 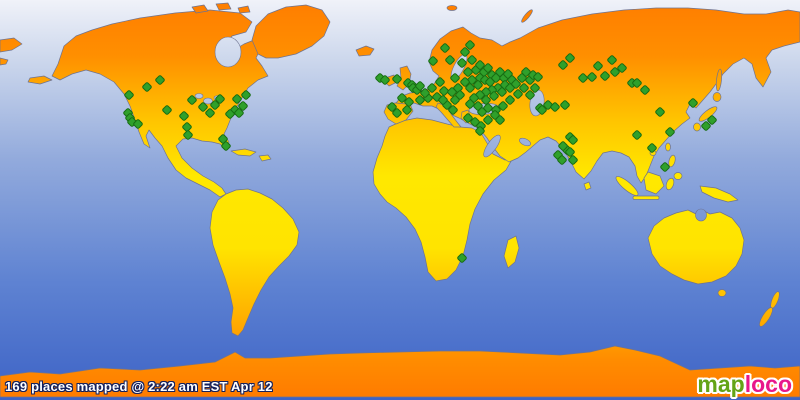 What do you see at coordinates (697, 127) in the screenshot?
I see `kyushu` at bounding box center [697, 127].